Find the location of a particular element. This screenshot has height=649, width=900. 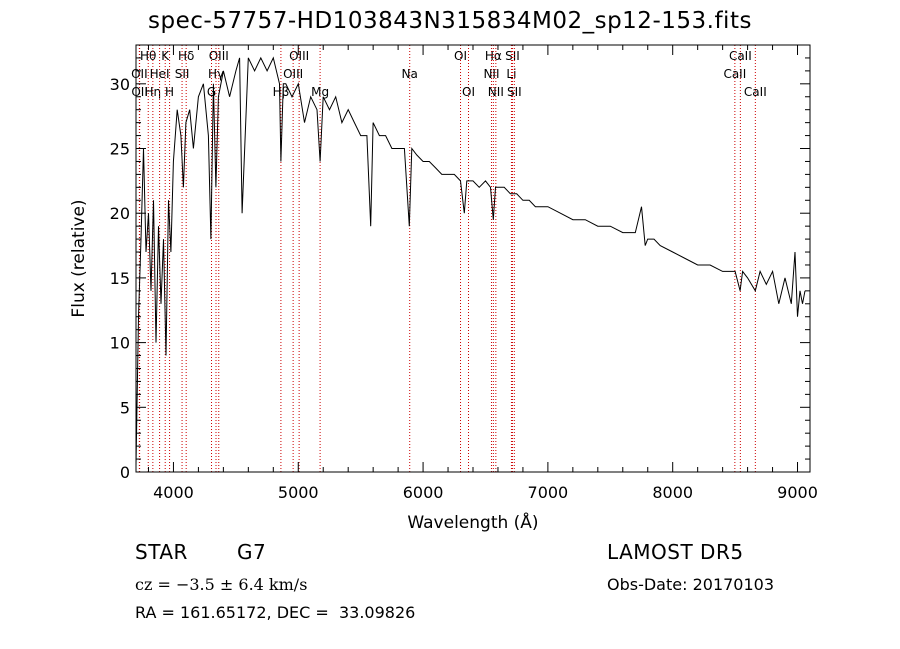

object-subclass: G7 is located at coordinates (252, 552).